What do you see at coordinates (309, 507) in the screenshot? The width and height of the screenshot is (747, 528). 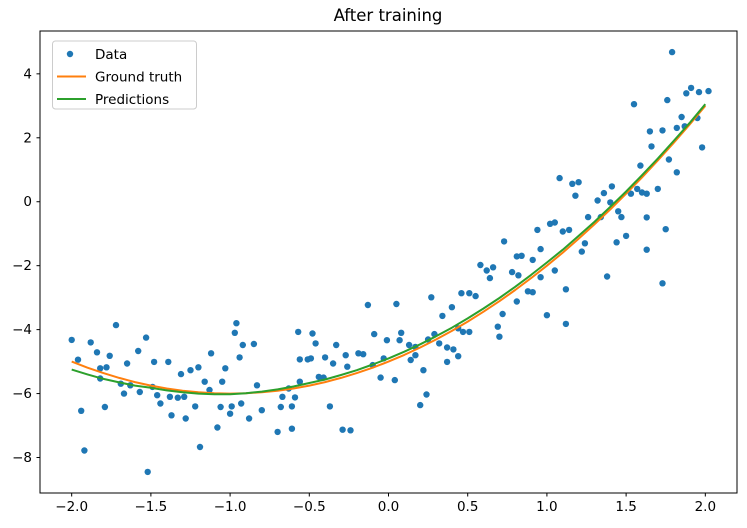 I see `x-tick-label: −0.5` at bounding box center [309, 507].